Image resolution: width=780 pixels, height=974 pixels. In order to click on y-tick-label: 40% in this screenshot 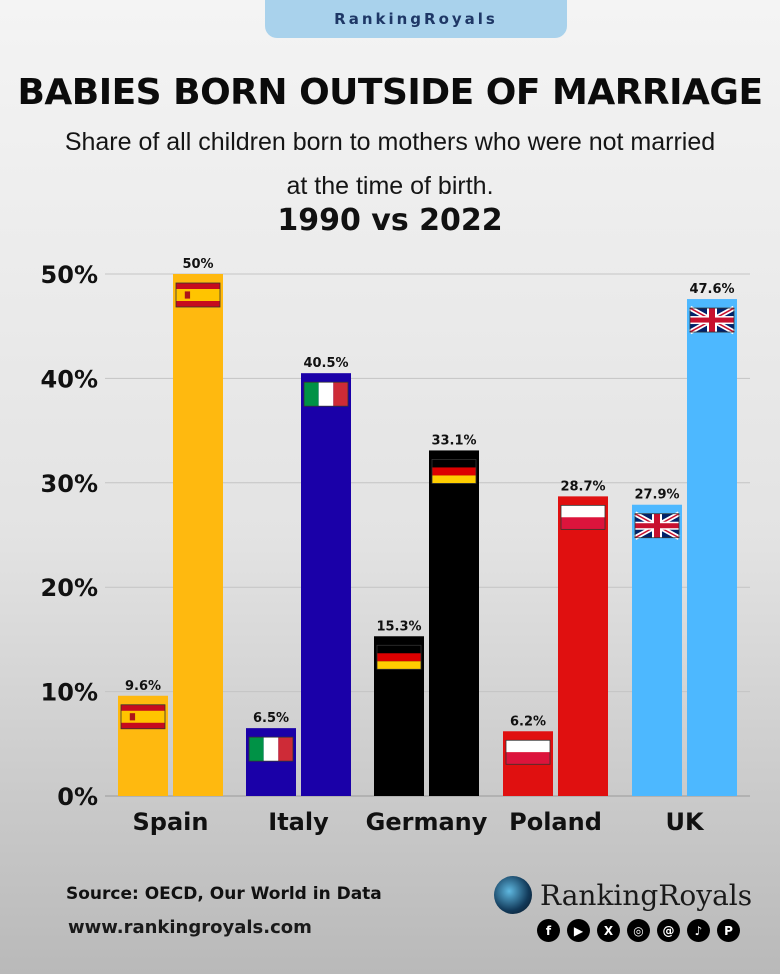, I will do `click(69, 379)`.